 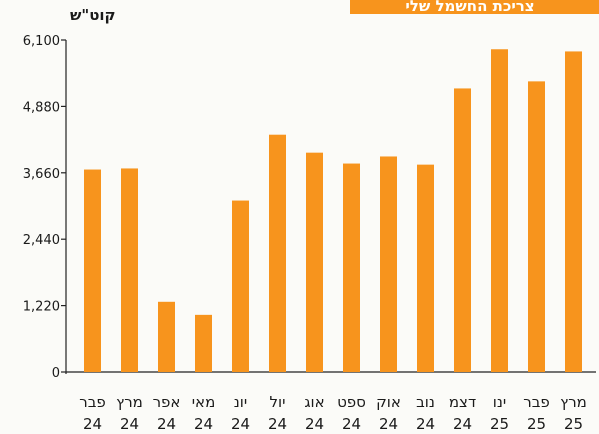 I want to click on y-tick-label: 3,660, so click(x=41, y=174).